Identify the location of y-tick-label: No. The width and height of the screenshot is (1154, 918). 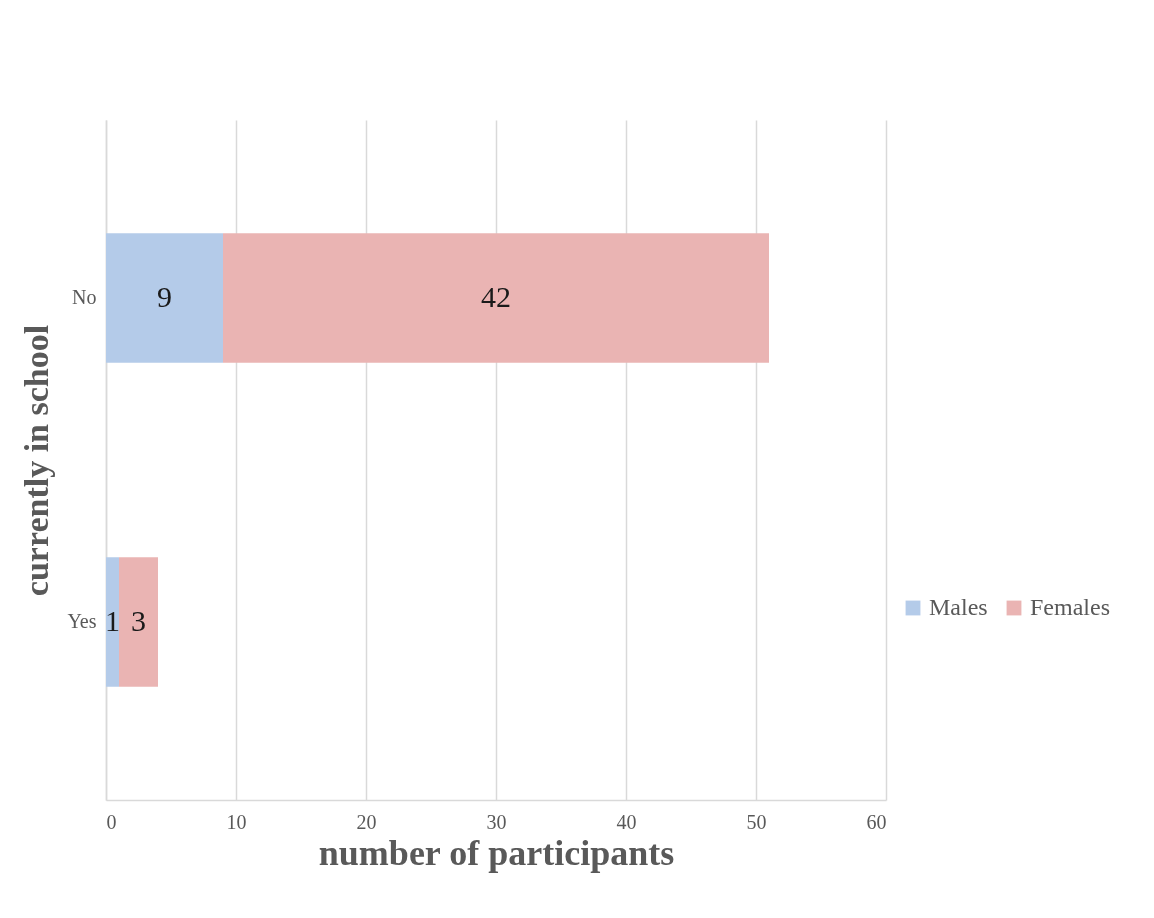
(84, 297).